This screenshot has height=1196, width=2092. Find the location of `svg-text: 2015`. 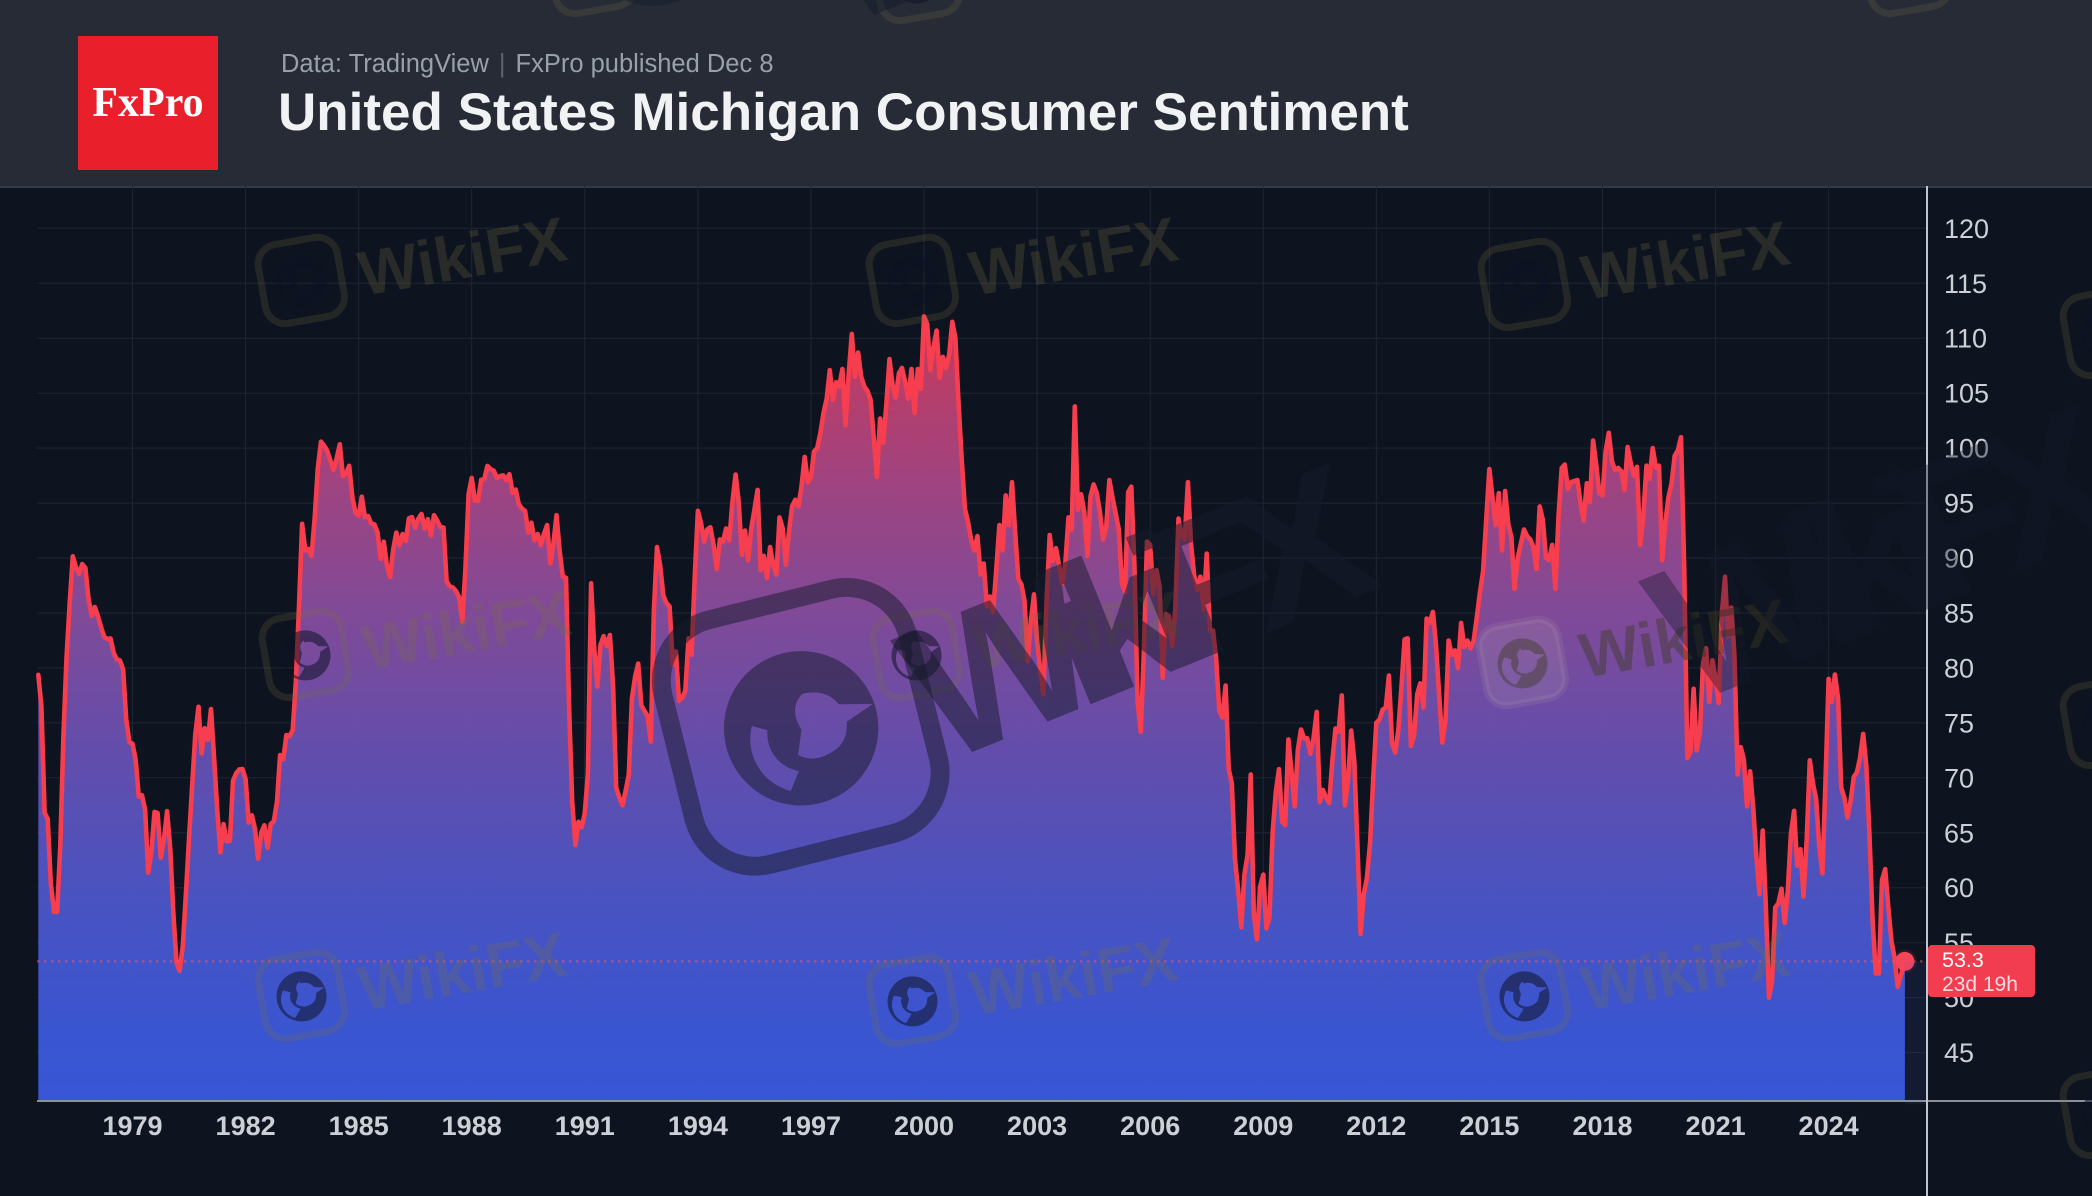

svg-text: 2015 is located at coordinates (1489, 1126).